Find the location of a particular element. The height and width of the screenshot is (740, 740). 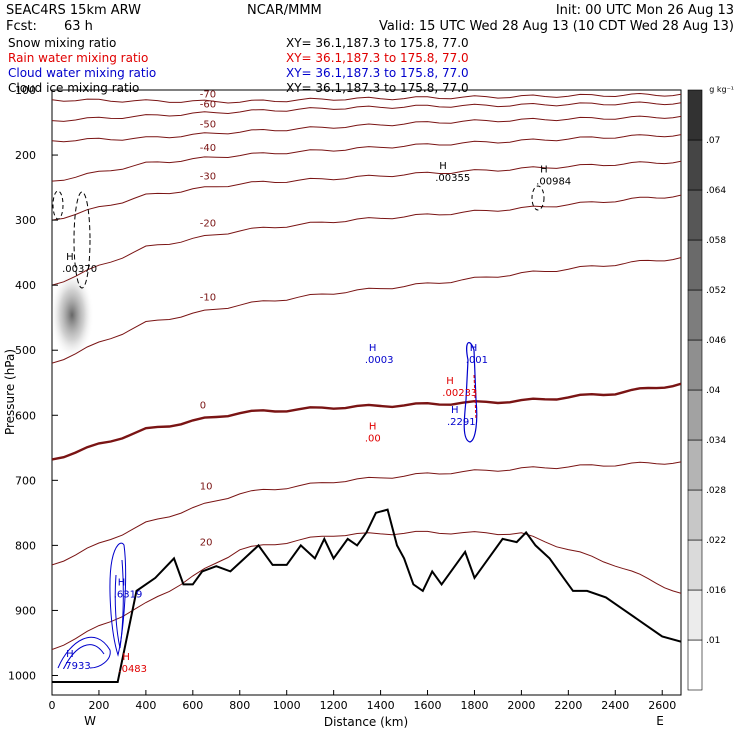

y-tick-label: 200 is located at coordinates (25, 155).